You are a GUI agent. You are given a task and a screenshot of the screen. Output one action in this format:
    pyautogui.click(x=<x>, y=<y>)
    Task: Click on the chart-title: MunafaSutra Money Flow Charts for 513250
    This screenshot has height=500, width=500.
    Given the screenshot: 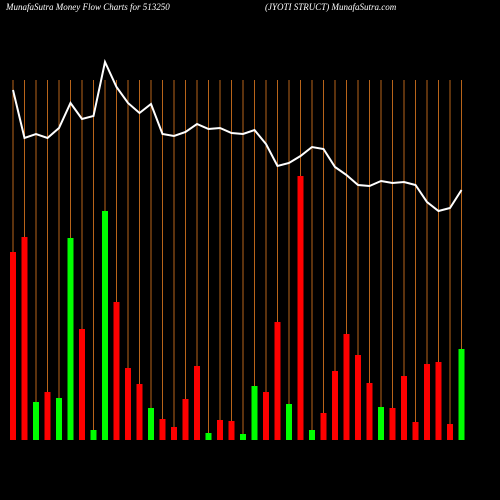 What is the action you would take?
    pyautogui.click(x=87, y=7)
    